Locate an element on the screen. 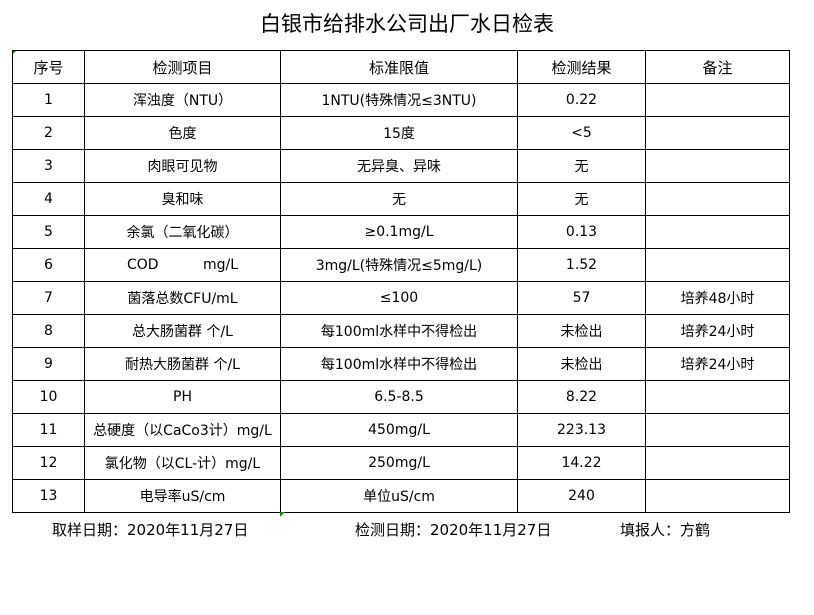 This screenshot has height=615, width=814. table-row: 11 总硬度（以CaCo3计）mg/L 450mg/L 223.13 is located at coordinates (401, 430).